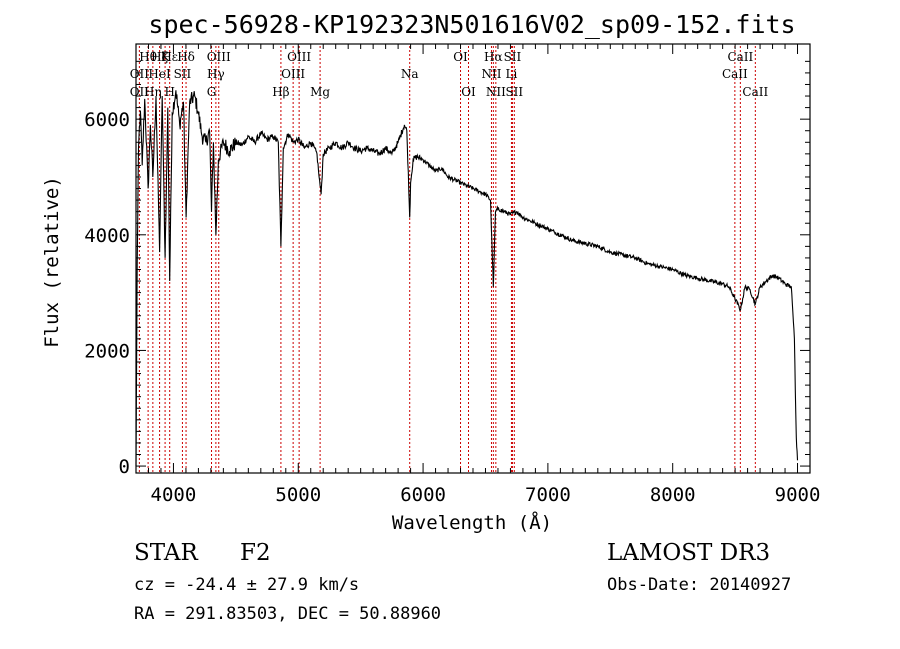 The height and width of the screenshot is (649, 900). I want to click on line-label-13: OIII, so click(219, 57).